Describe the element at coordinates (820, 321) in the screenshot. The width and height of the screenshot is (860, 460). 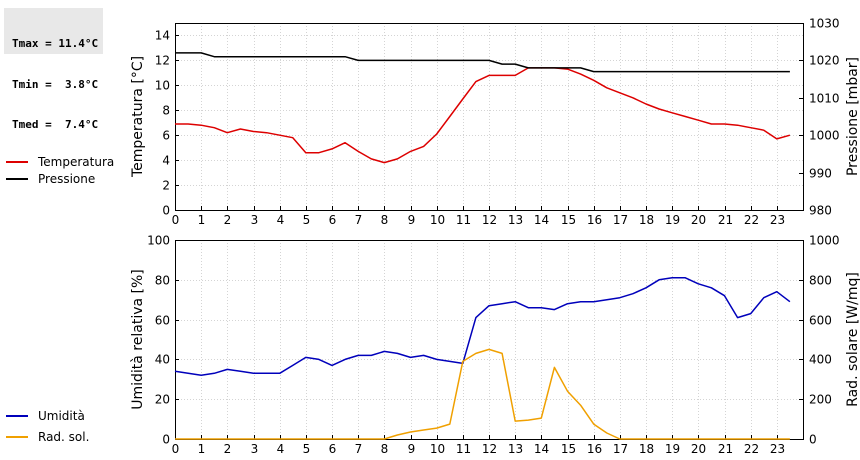
I see `y-tick-label-right: 600` at that location.